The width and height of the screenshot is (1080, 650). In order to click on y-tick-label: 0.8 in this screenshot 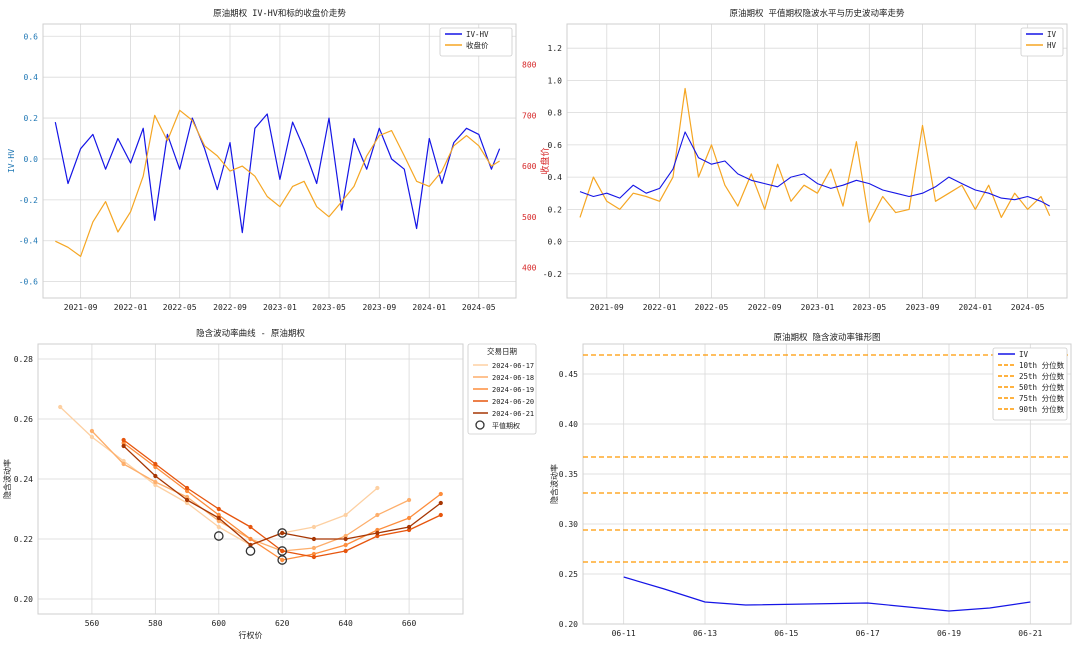, I will do `click(555, 113)`.